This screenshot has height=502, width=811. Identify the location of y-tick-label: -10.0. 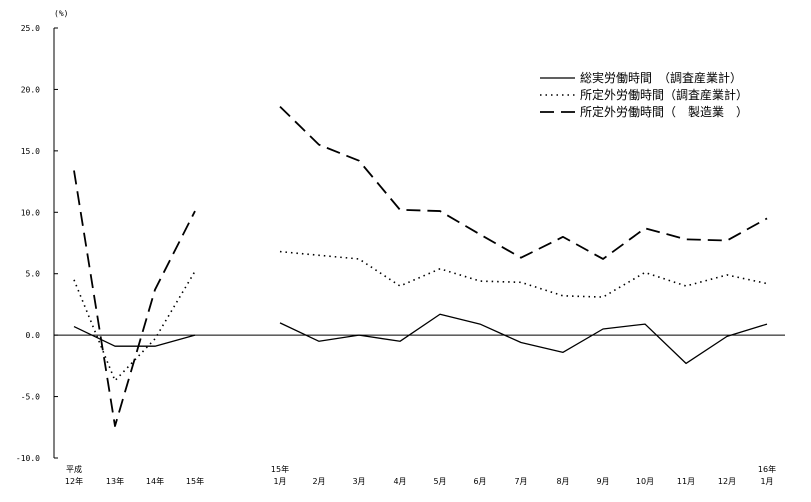
(28, 458).